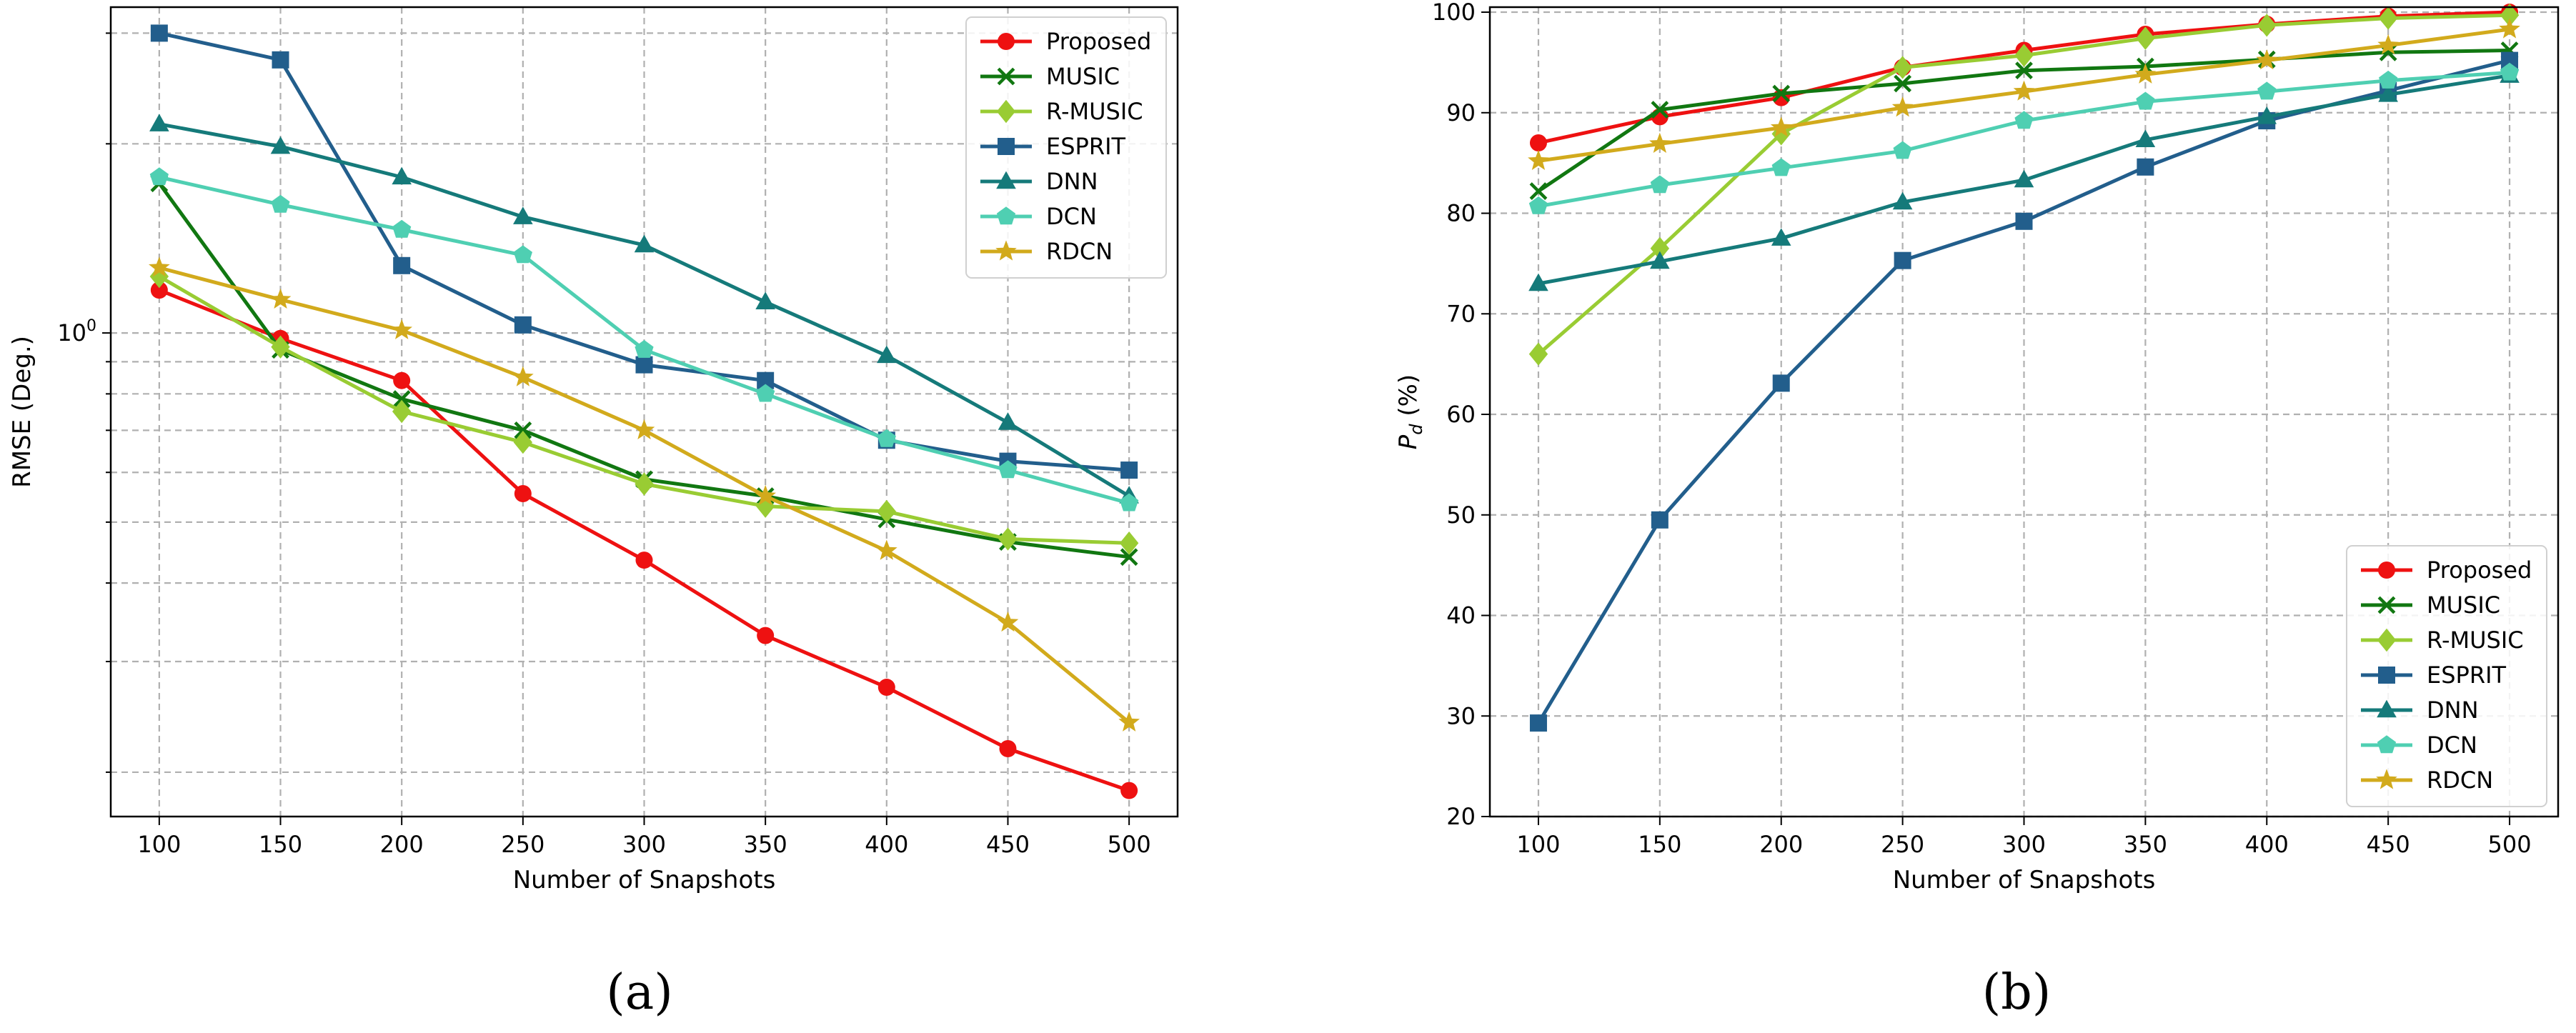 This screenshot has height=1033, width=2576. Describe the element at coordinates (1461, 715) in the screenshot. I see `y-tick-label: 30` at that location.